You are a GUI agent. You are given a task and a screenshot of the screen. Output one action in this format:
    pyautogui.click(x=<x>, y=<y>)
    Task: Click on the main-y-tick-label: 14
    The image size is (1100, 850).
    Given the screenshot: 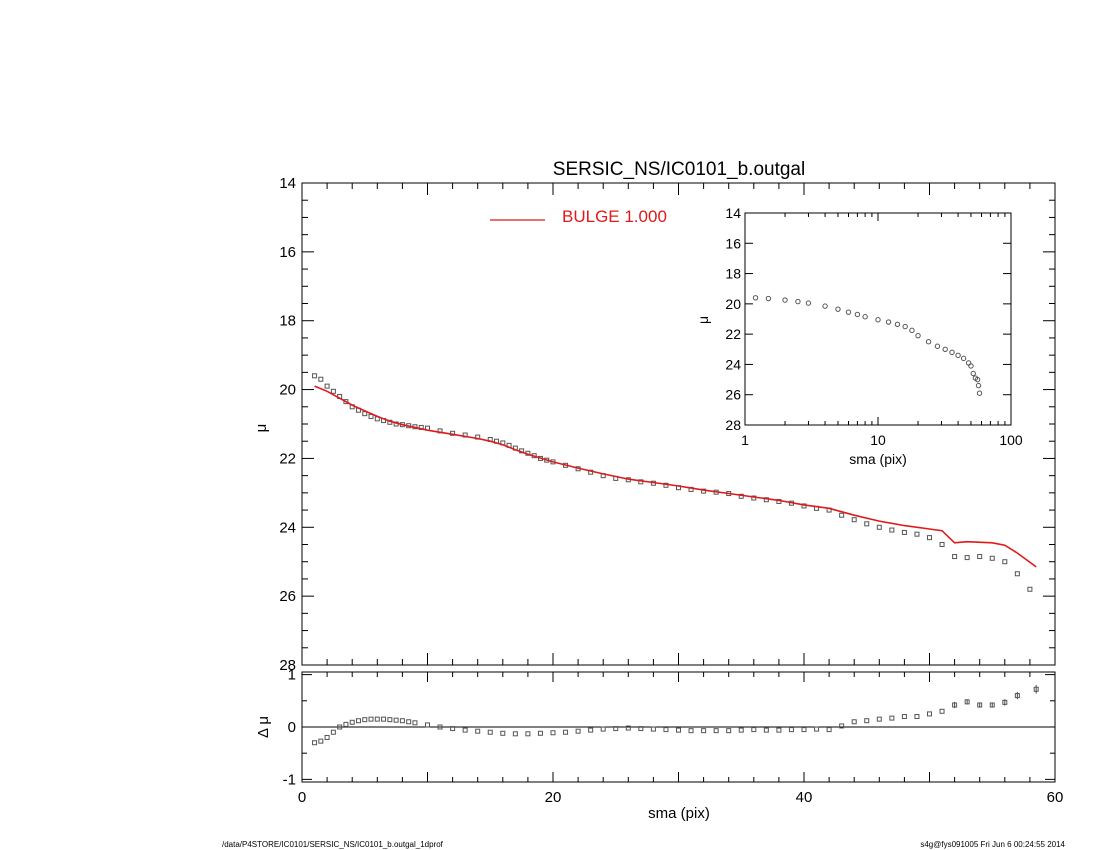 What is the action you would take?
    pyautogui.click(x=287, y=183)
    